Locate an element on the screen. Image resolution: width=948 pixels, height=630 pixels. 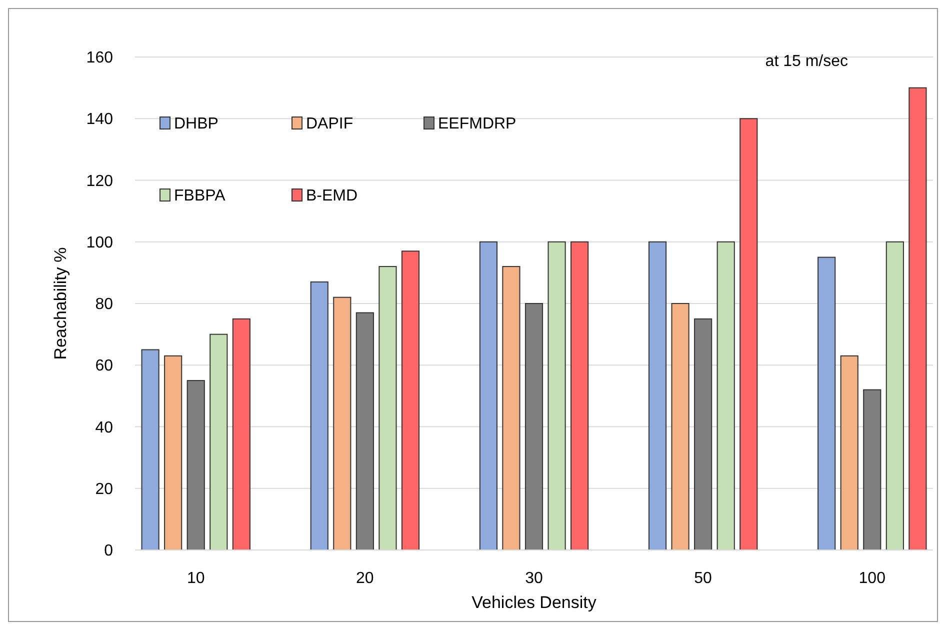
legend-label: DAPIF is located at coordinates (330, 124).